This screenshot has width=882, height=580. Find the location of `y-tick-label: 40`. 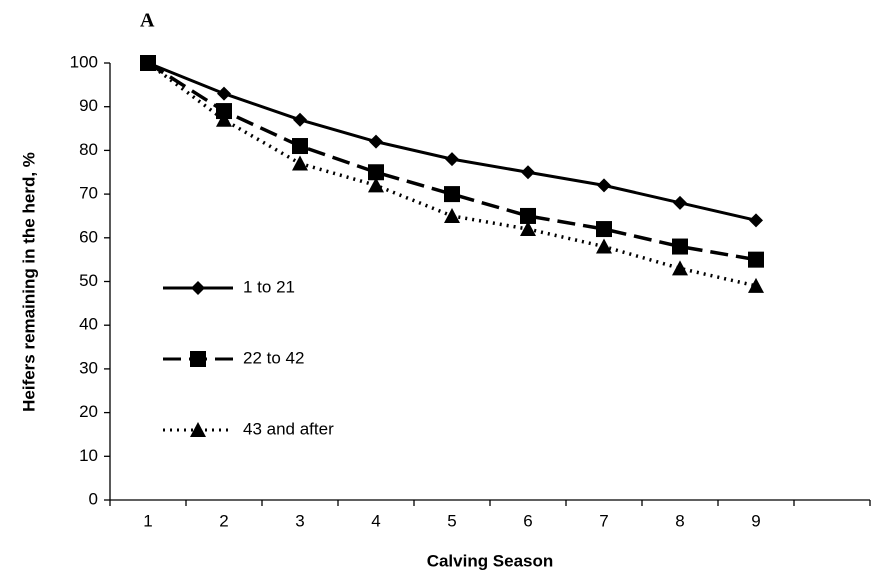

y-tick-label: 40 is located at coordinates (88, 324).